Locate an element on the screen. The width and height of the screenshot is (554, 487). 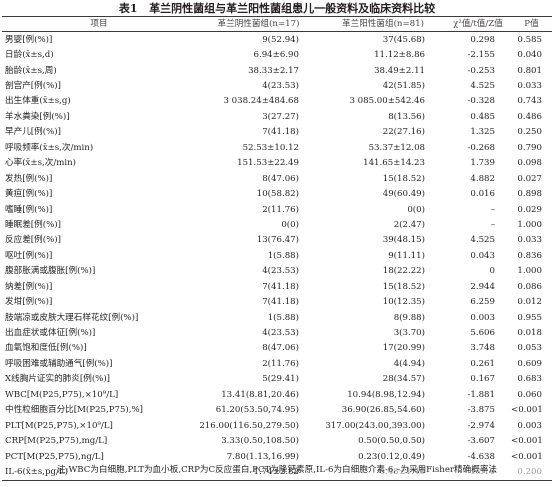
cell-neg: 1.74±2.82 is located at coordinates (258, 472).